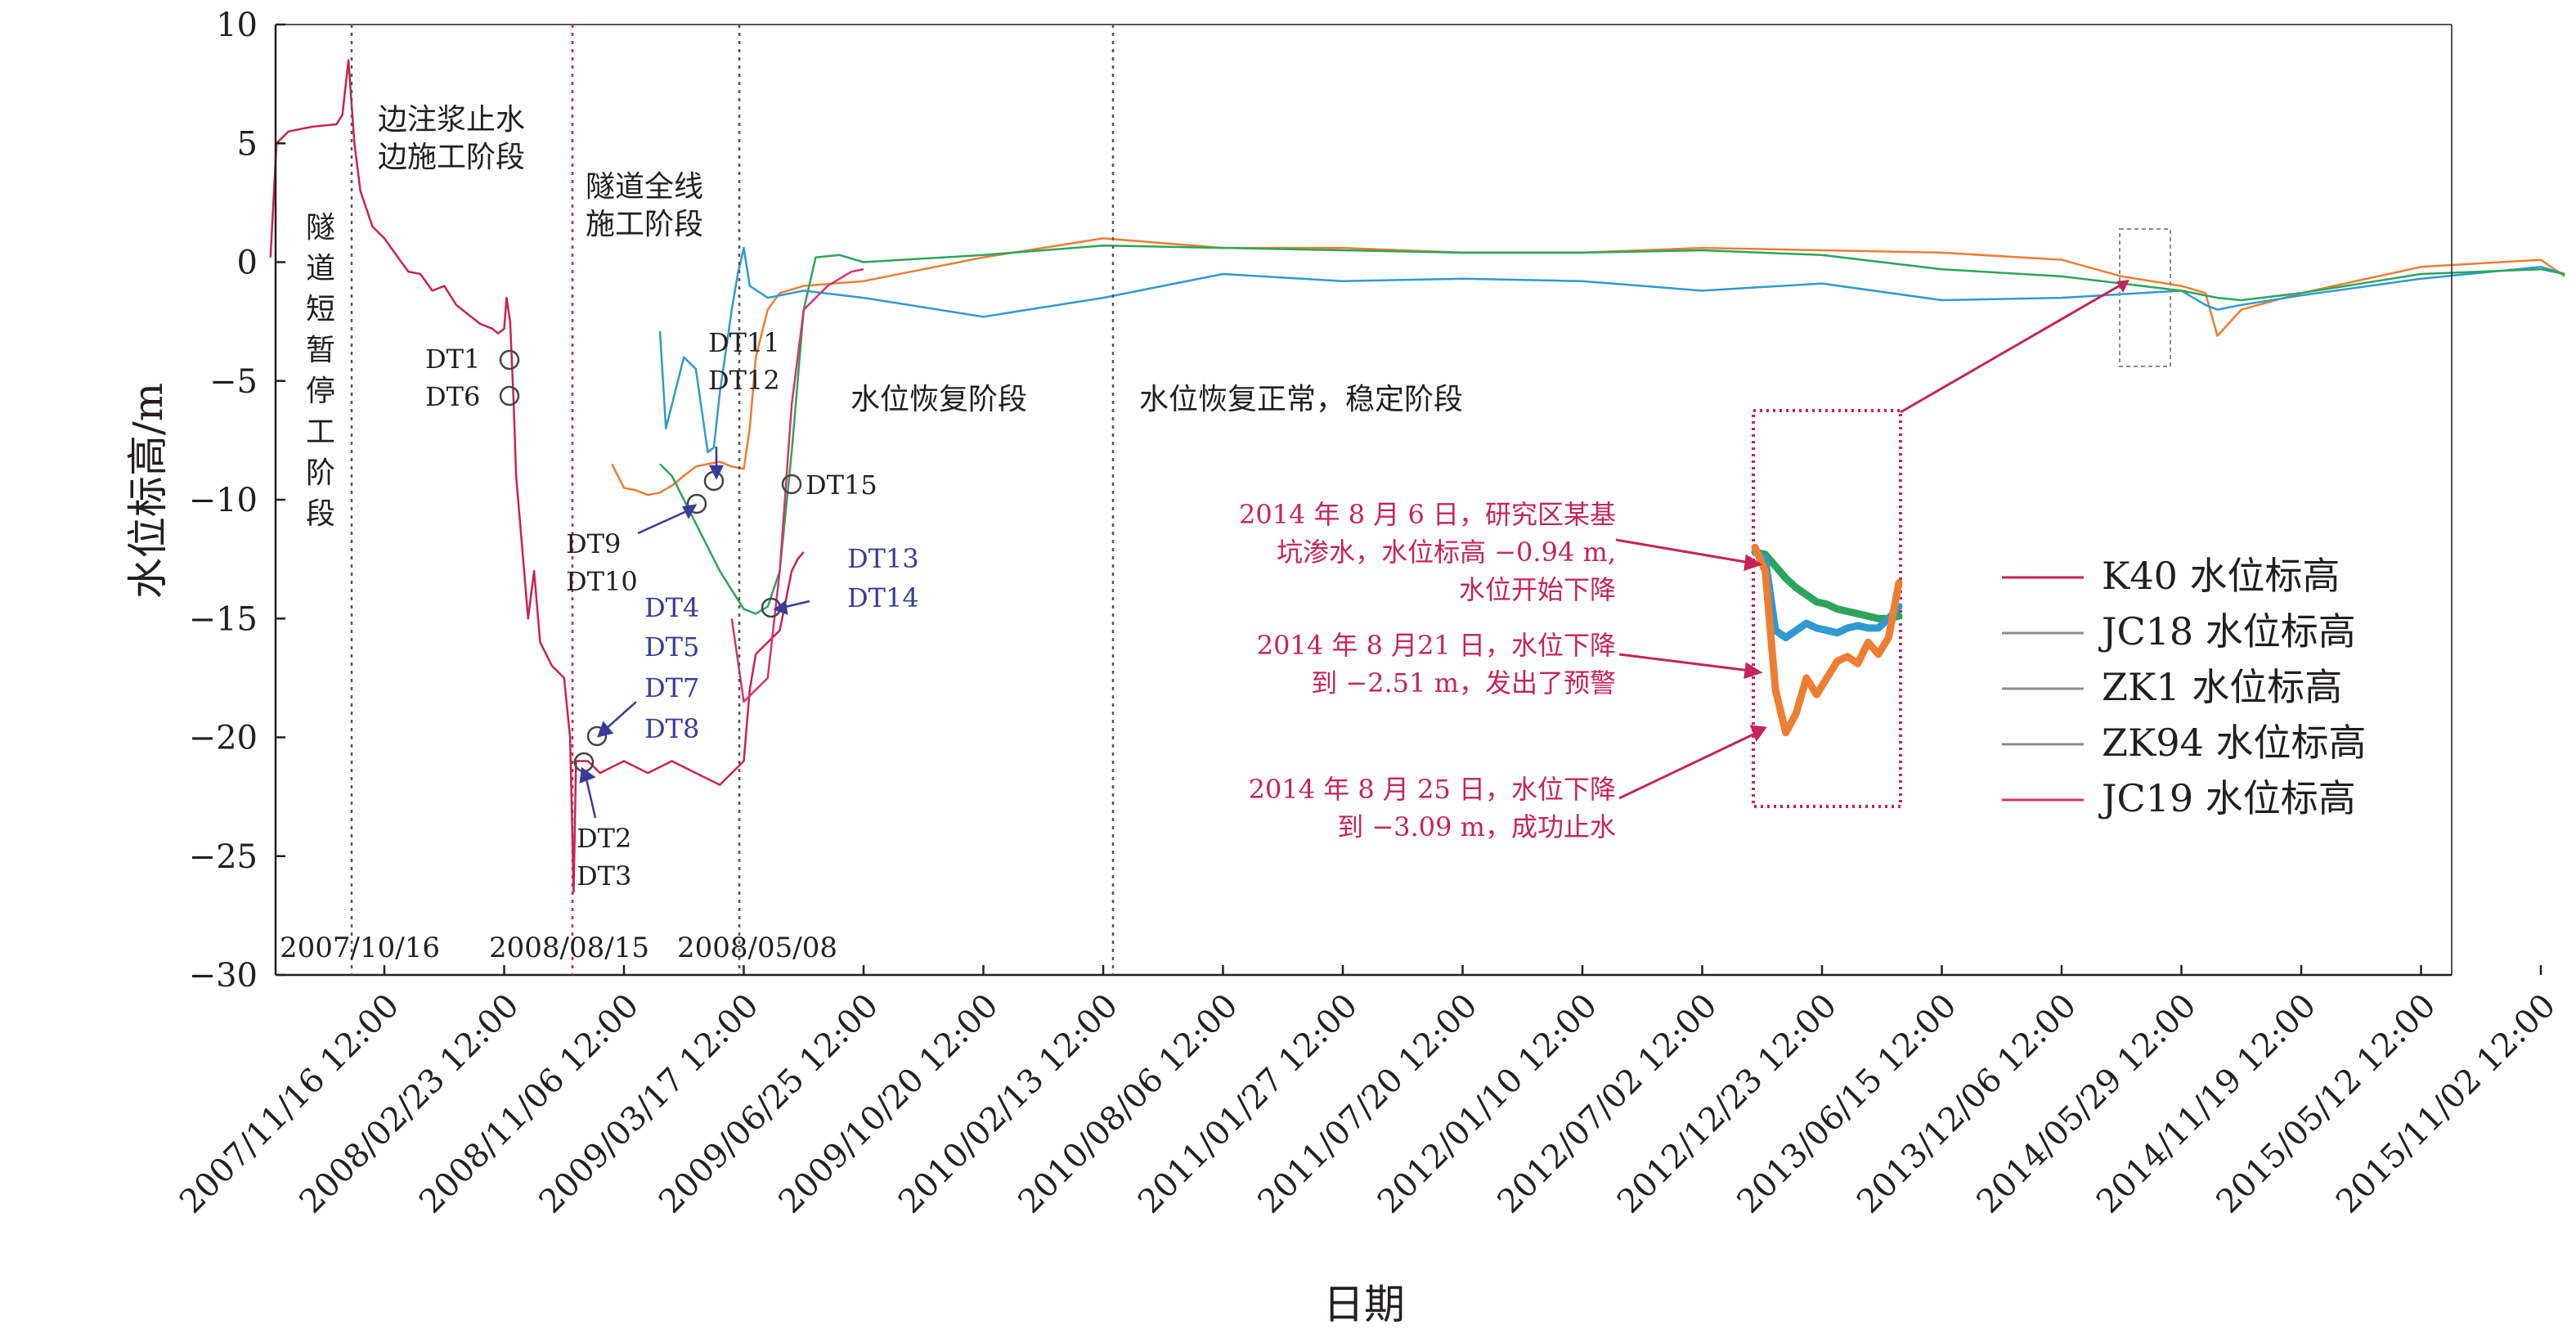  What do you see at coordinates (2014, 347) in the screenshot?
I see `inset-connector-arrow` at bounding box center [2014, 347].